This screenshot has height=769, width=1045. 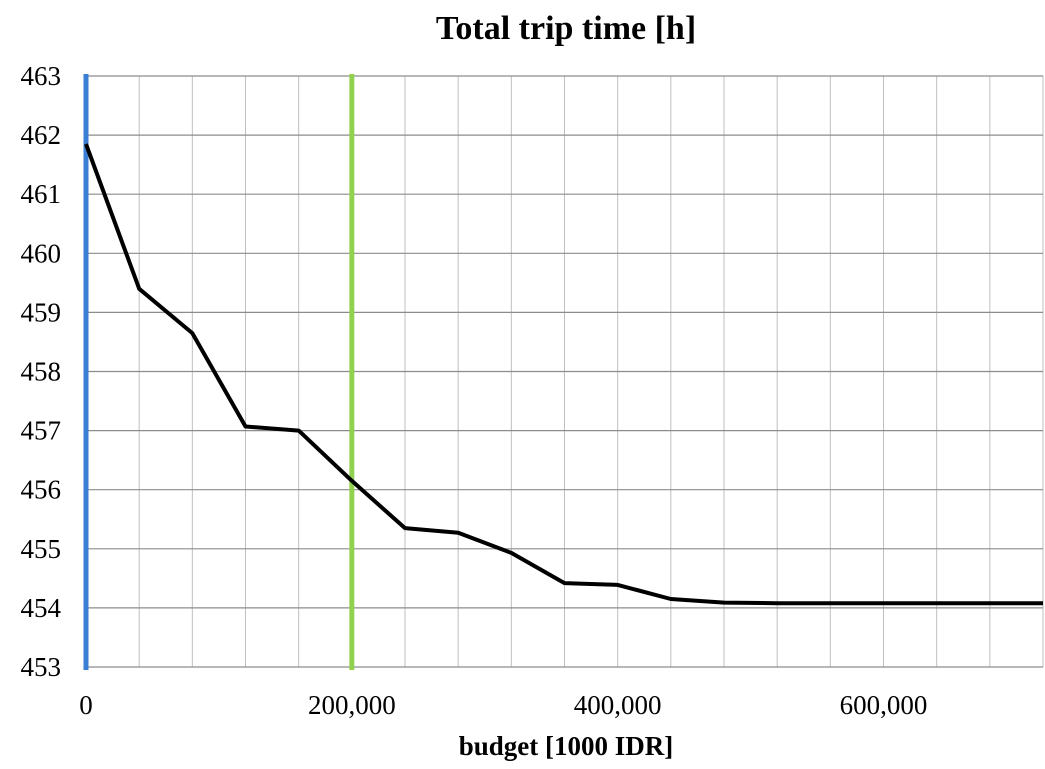 What do you see at coordinates (41, 253) in the screenshot?
I see `y-tick-label: 460` at bounding box center [41, 253].